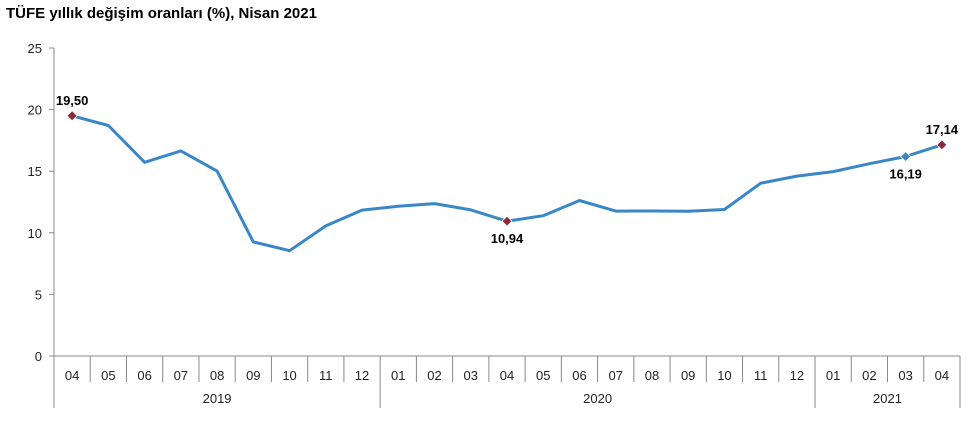 The height and width of the screenshot is (428, 978). I want to click on y-tick-label: 25, so click(35, 48).